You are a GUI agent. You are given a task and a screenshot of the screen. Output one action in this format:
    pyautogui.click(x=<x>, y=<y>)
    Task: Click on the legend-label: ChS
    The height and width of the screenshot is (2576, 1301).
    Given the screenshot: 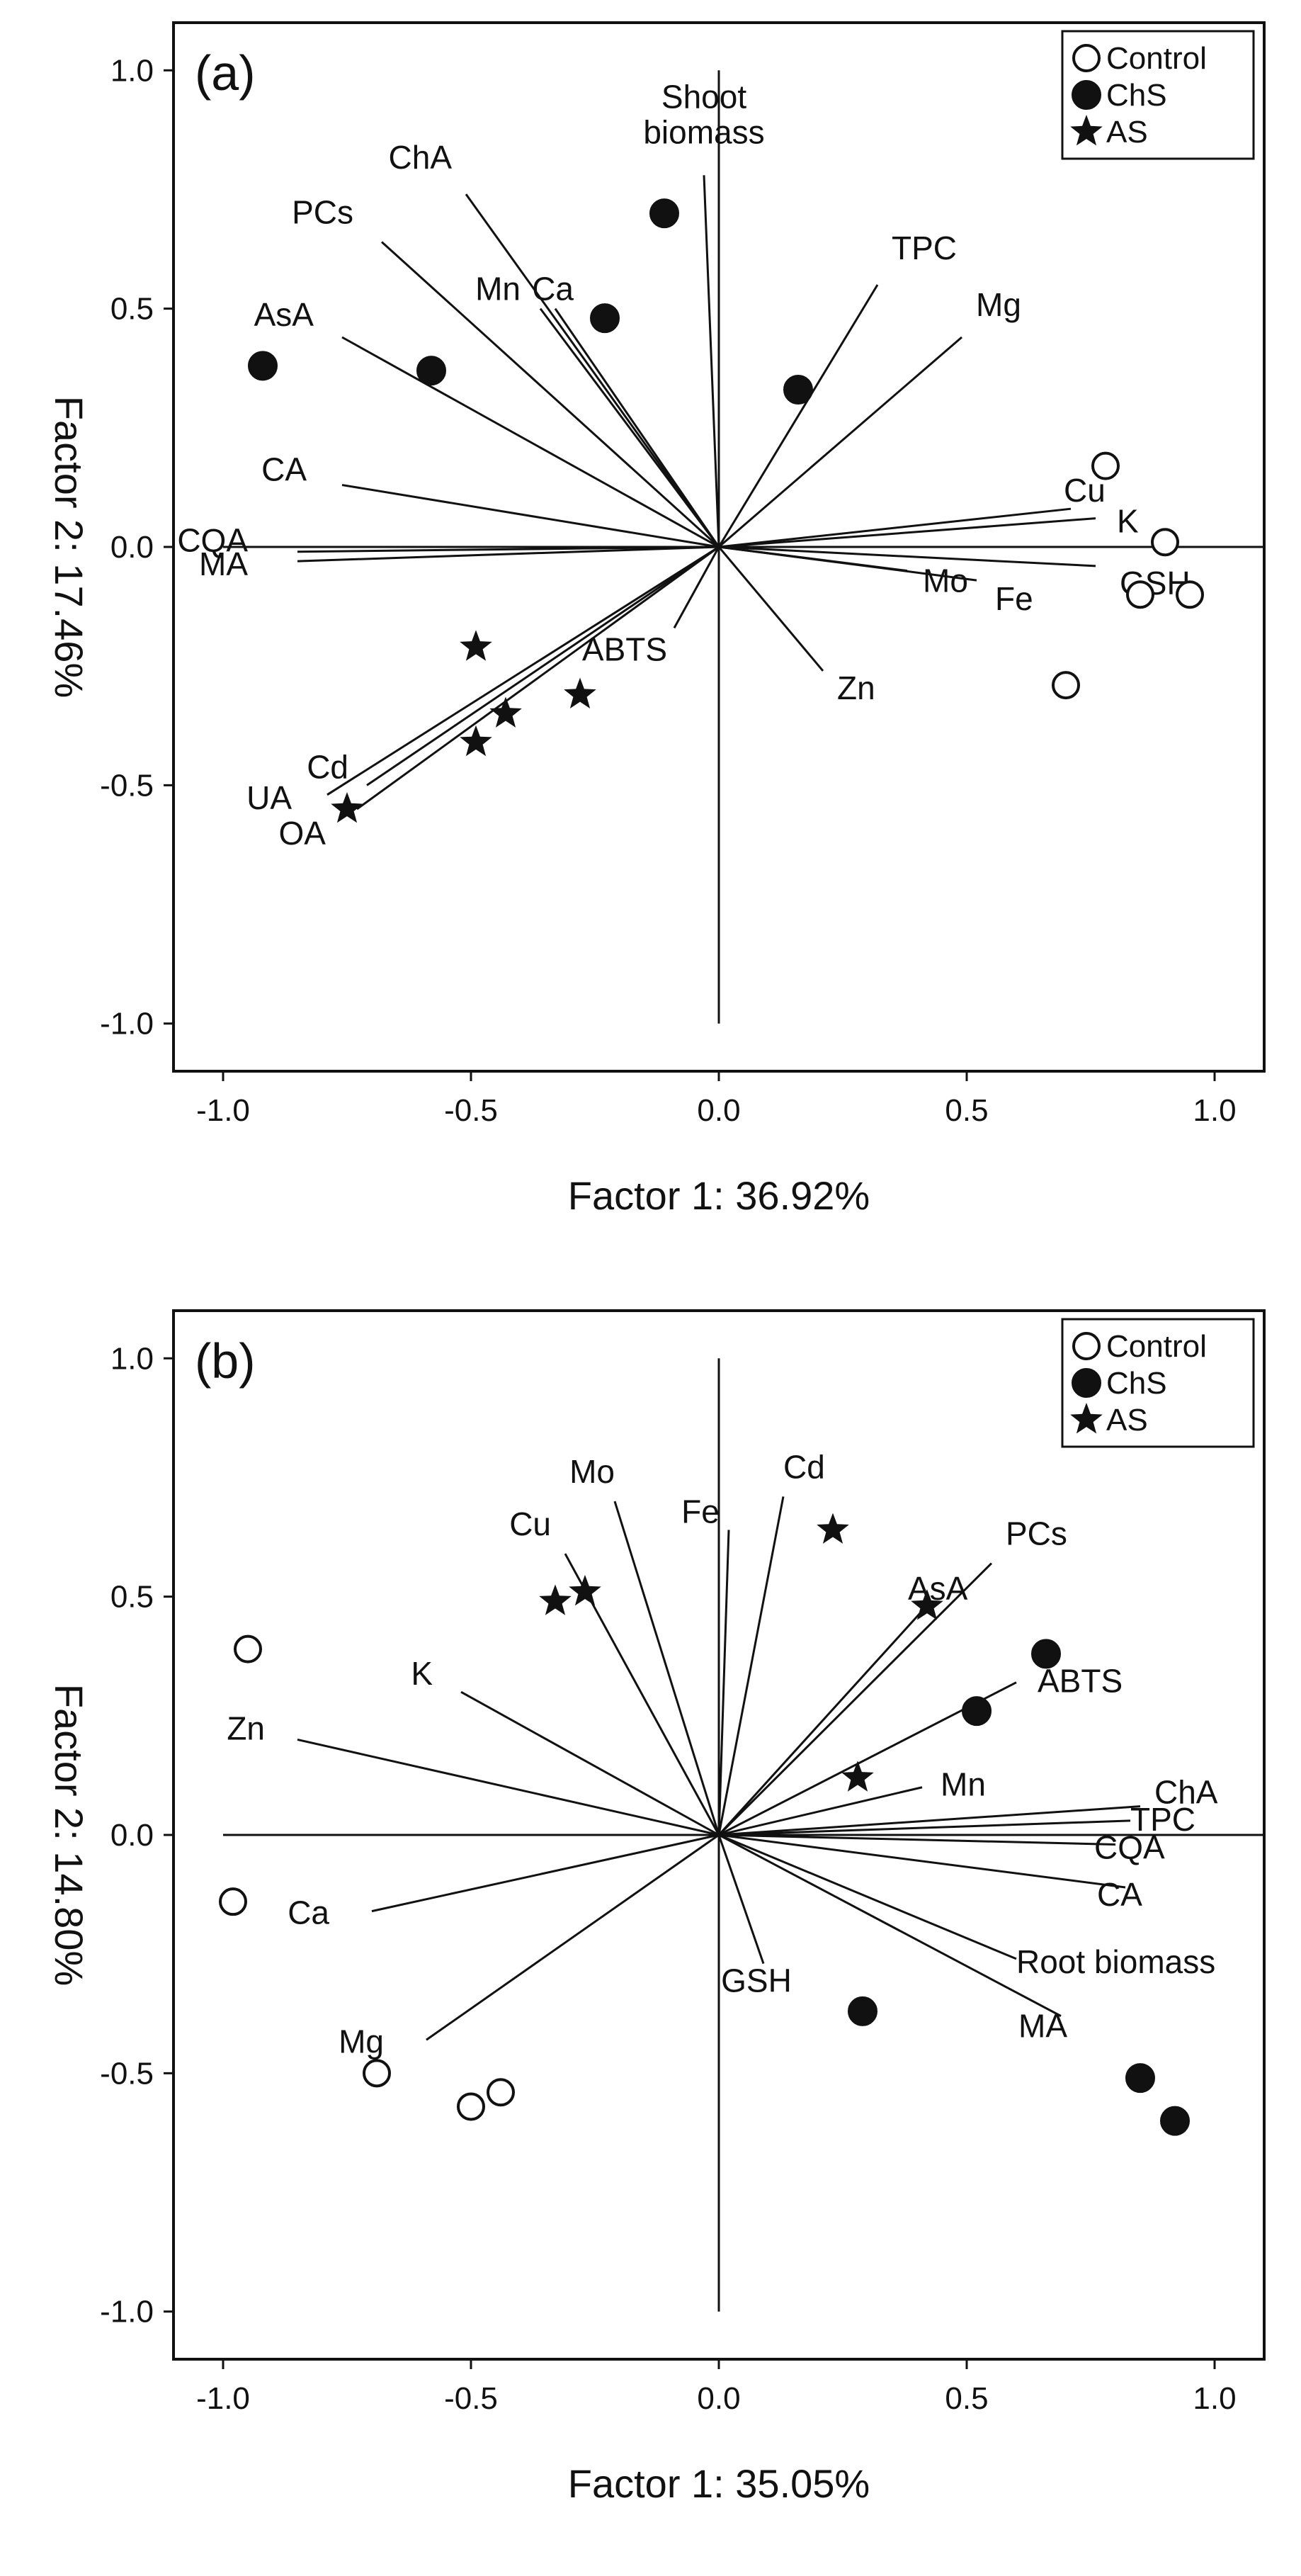 What is the action you would take?
    pyautogui.click(x=1136, y=1383)
    